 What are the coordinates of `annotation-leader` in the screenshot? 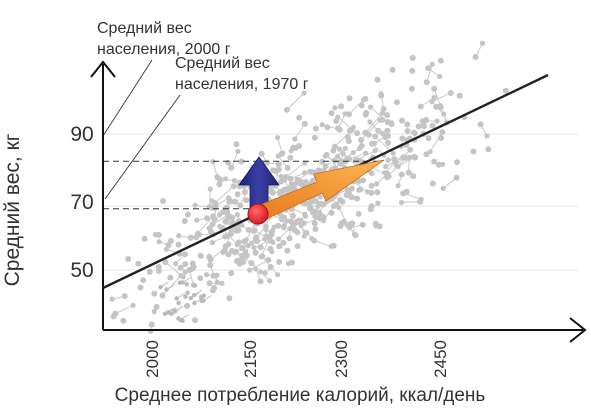 It's located at (142, 147).